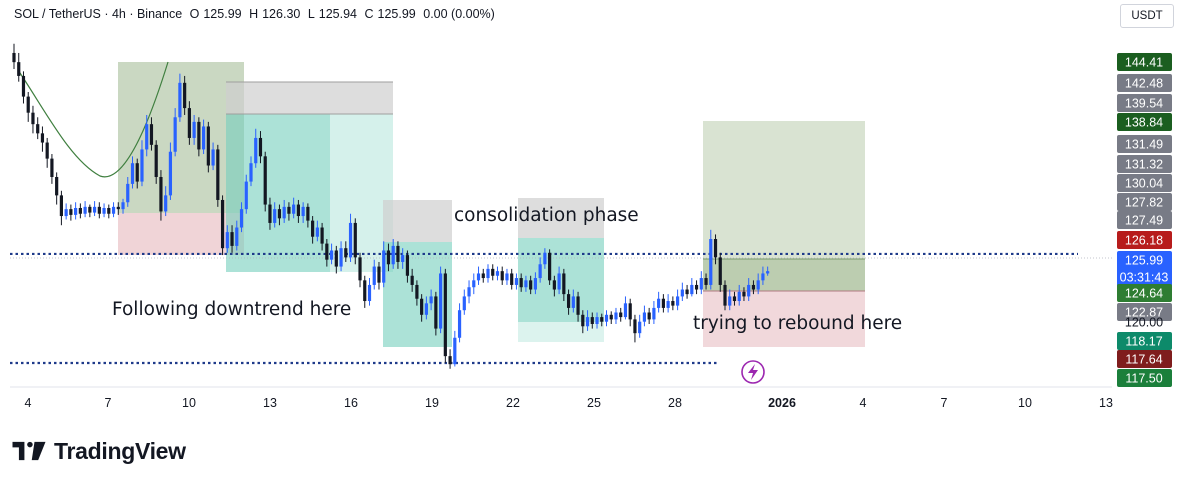  What do you see at coordinates (1143, 342) in the screenshot?
I see `price-label: 118.17` at bounding box center [1143, 342].